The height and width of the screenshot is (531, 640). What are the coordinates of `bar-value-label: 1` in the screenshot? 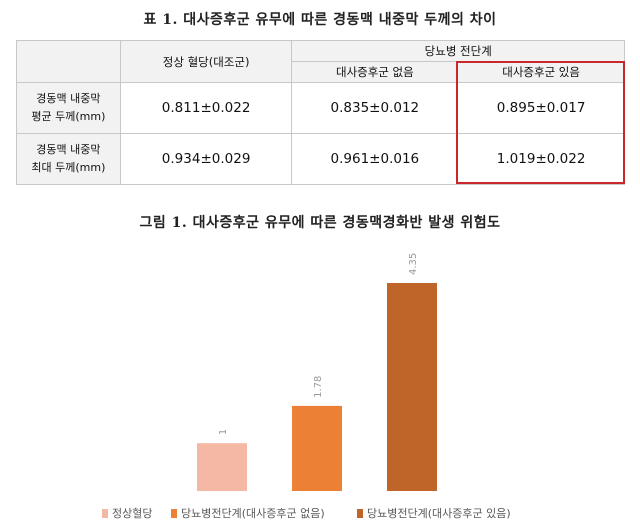 It's located at (223, 432).